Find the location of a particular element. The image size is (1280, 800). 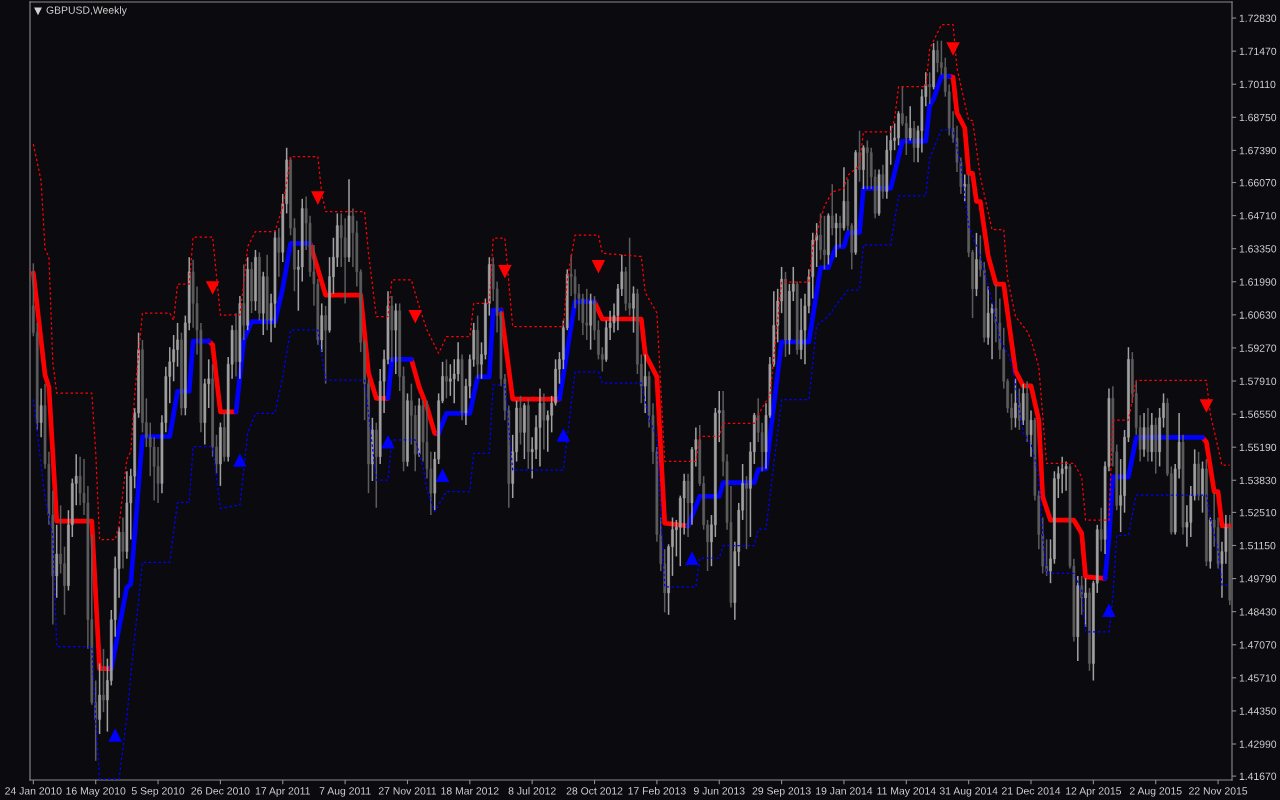

x-tick-label: 22 Nov 2015 is located at coordinates (1218, 791).